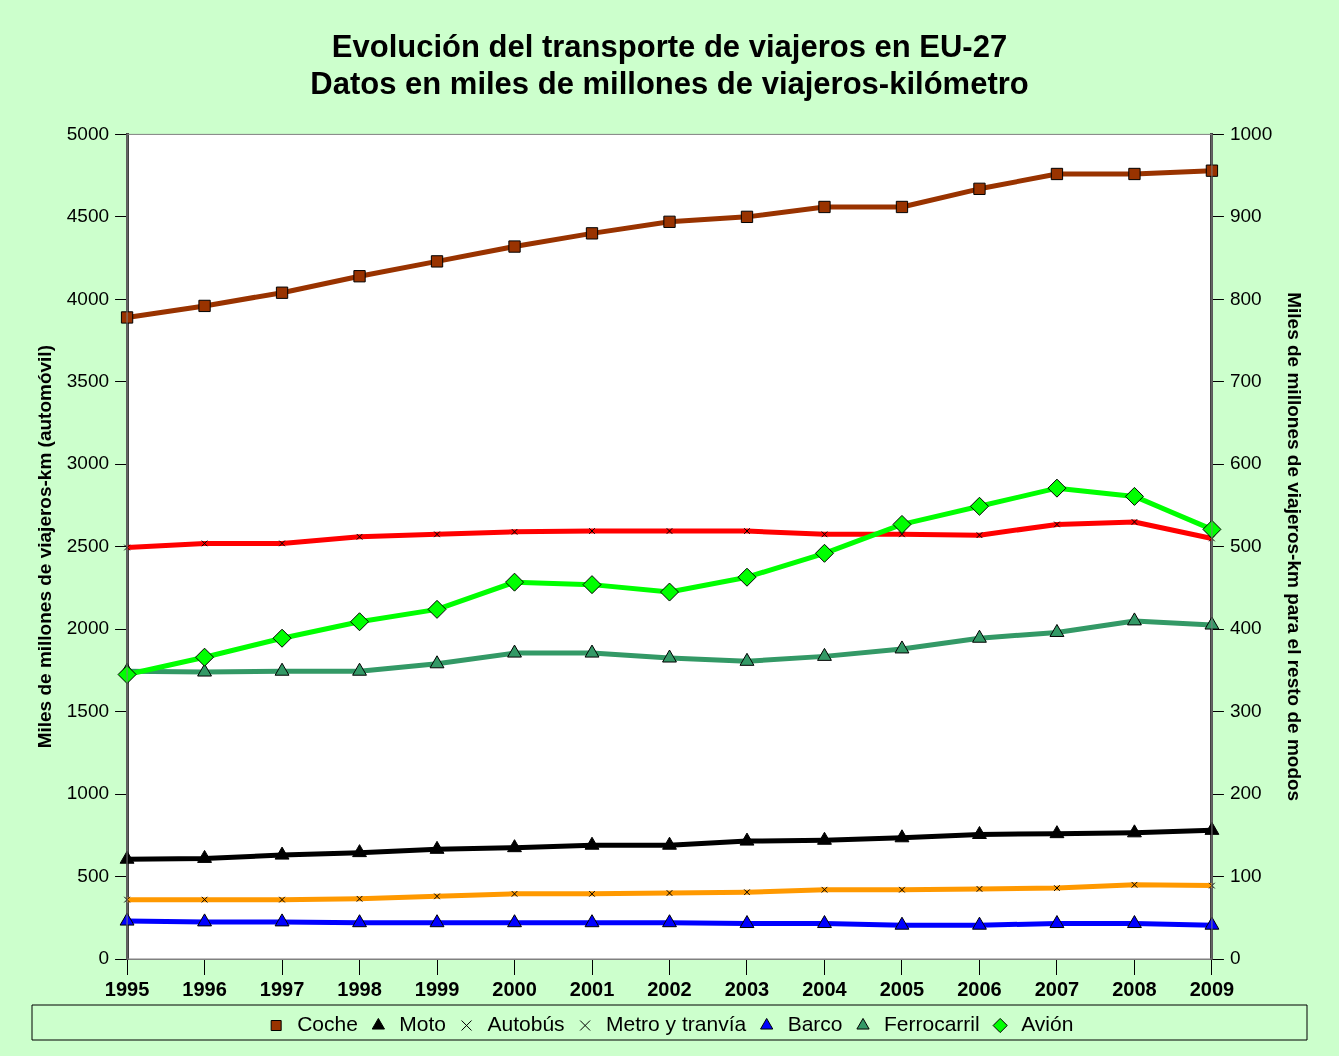 This screenshot has width=1339, height=1056. Describe the element at coordinates (1245, 628) in the screenshot. I see `y2-tick-label: 400` at that location.